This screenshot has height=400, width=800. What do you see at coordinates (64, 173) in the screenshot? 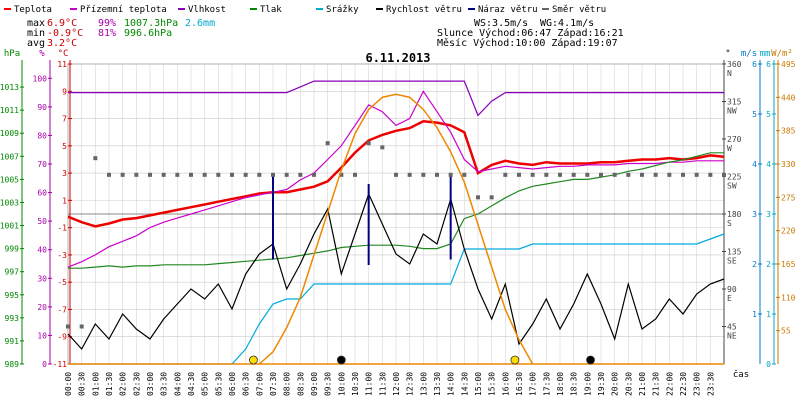
I see `temp-axis-tick-label: 3` at bounding box center [64, 173].